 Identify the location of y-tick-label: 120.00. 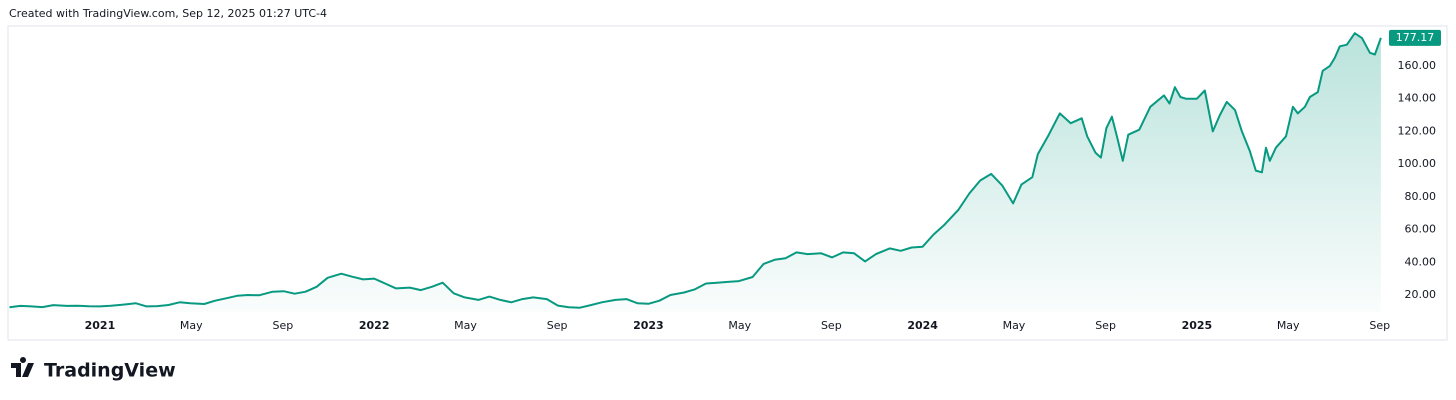
(1417, 130).